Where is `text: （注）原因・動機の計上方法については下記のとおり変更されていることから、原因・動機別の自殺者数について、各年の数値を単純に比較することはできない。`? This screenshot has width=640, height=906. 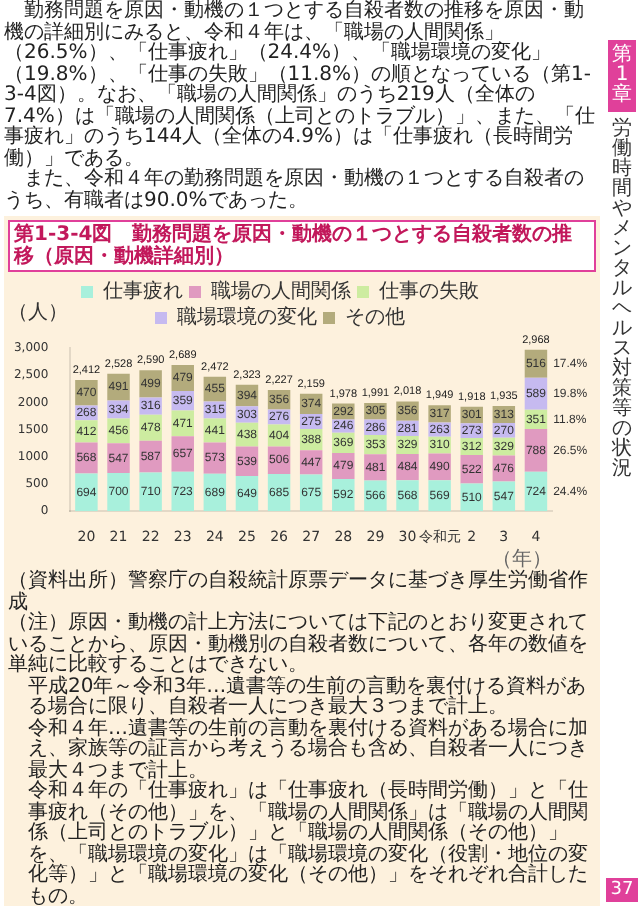 text: （注）原因・動機の計上方法については下記のとおり変更されていることから、原因・動機別の自殺者数について、各年の数値を単純に比較することはできない。 is located at coordinates (299, 644).